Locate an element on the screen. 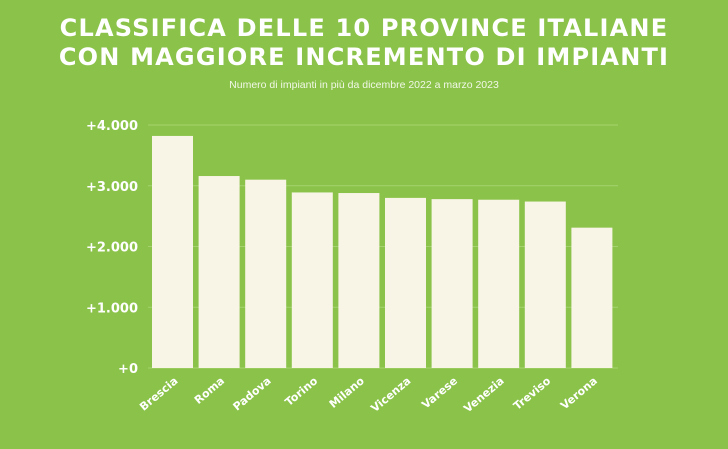 This screenshot has height=449, width=728. bar-varese is located at coordinates (452, 283).